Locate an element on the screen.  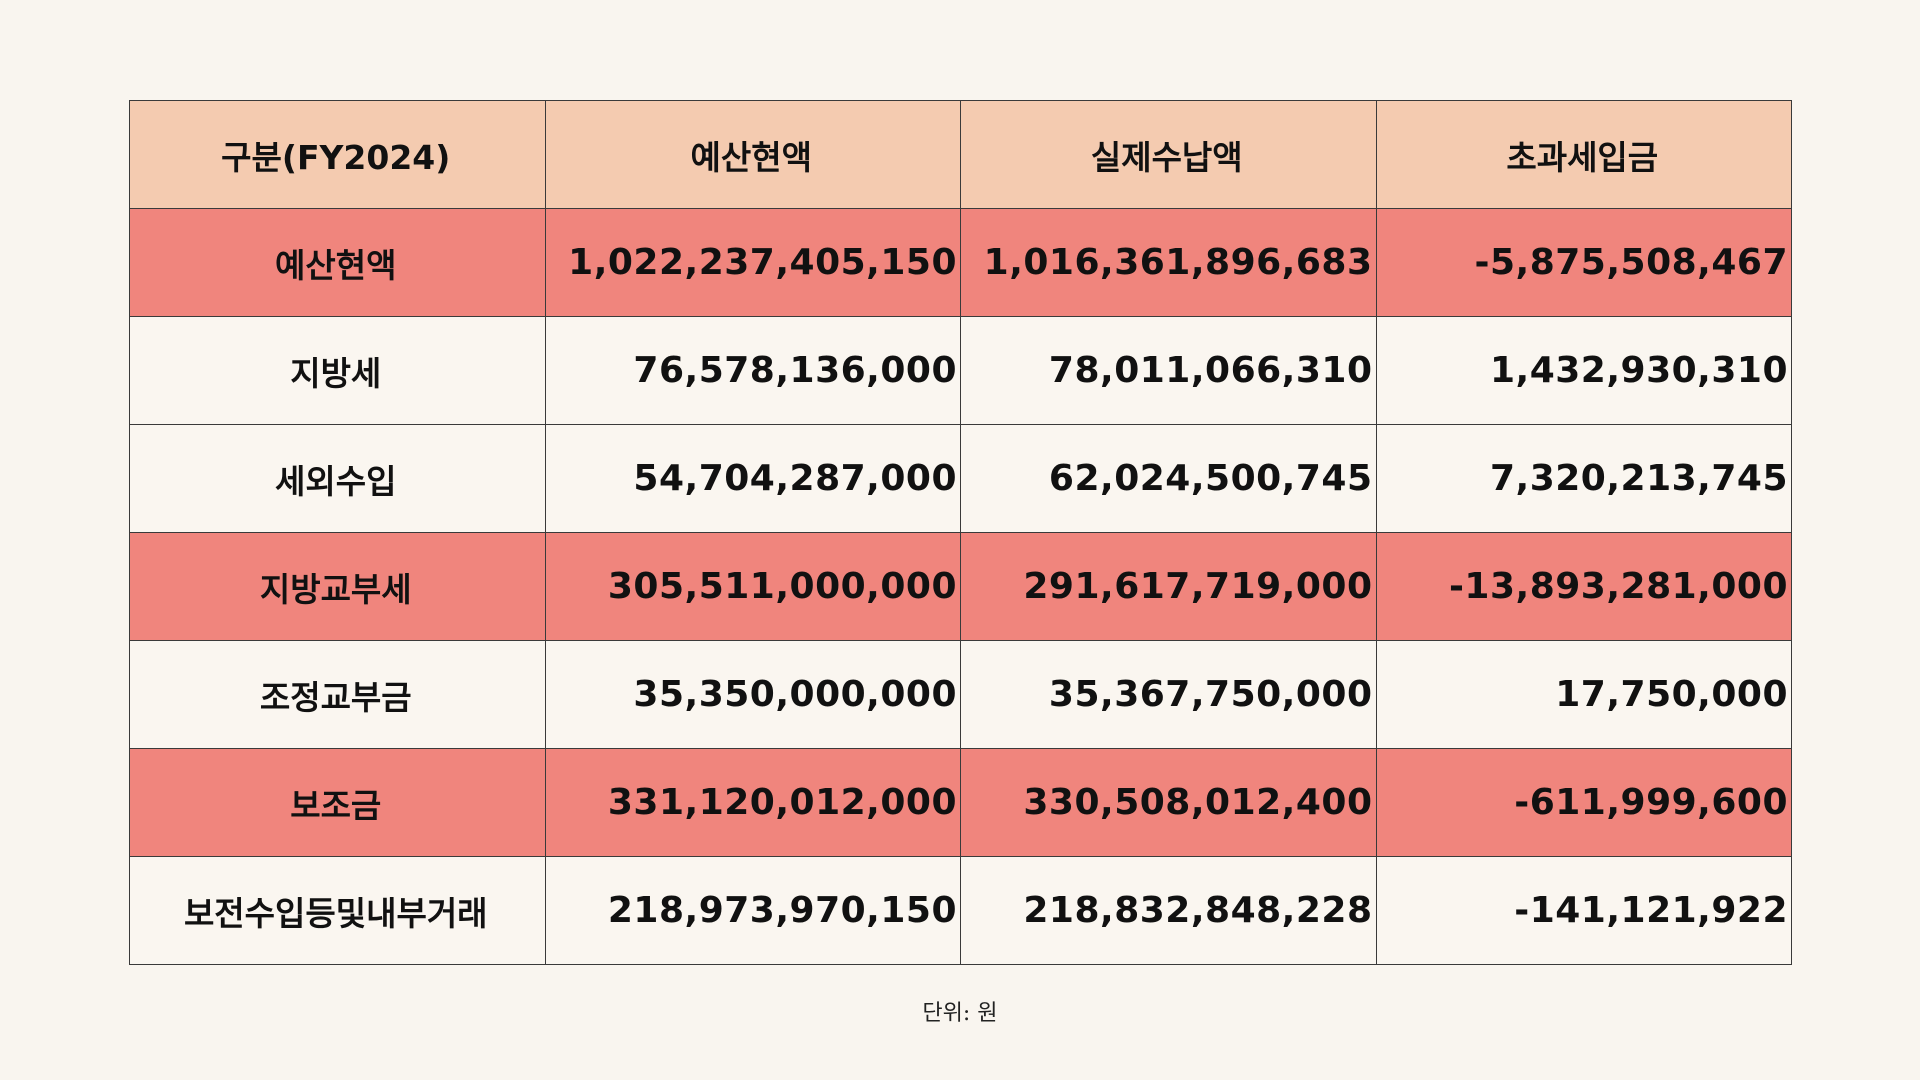
row-label: 조정교부금 is located at coordinates (337, 694).